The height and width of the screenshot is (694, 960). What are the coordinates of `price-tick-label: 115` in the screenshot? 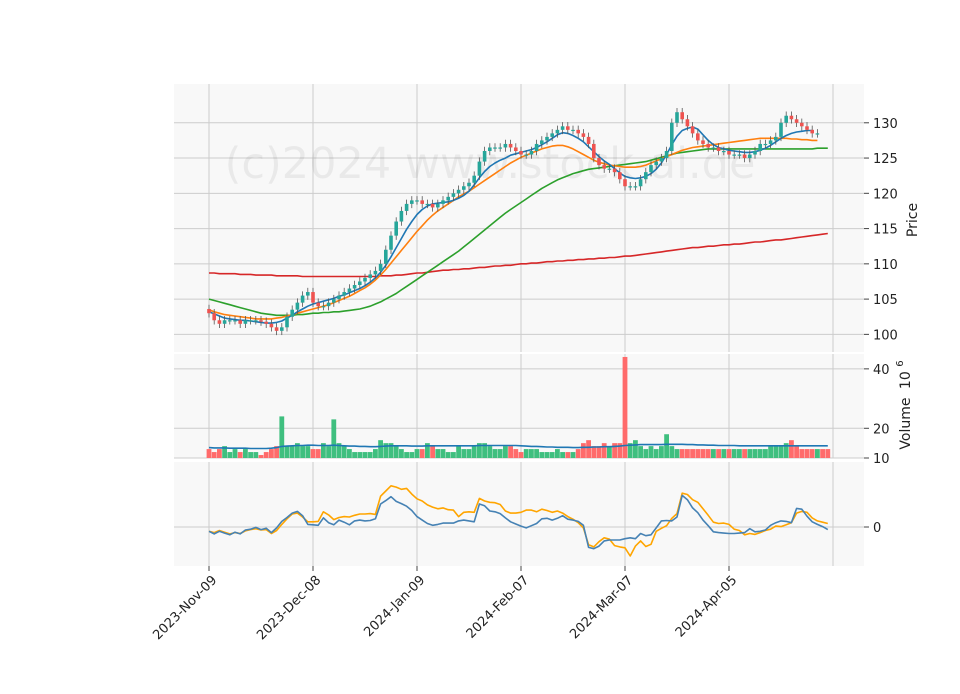 It's located at (885, 230).